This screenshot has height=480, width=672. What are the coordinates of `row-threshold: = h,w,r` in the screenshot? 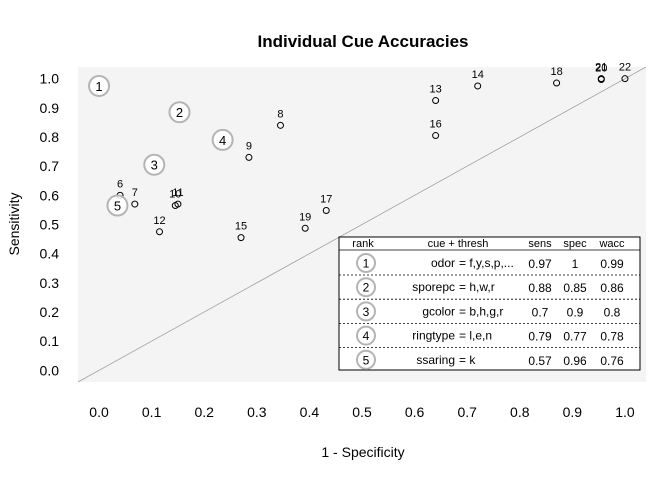 It's located at (477, 287).